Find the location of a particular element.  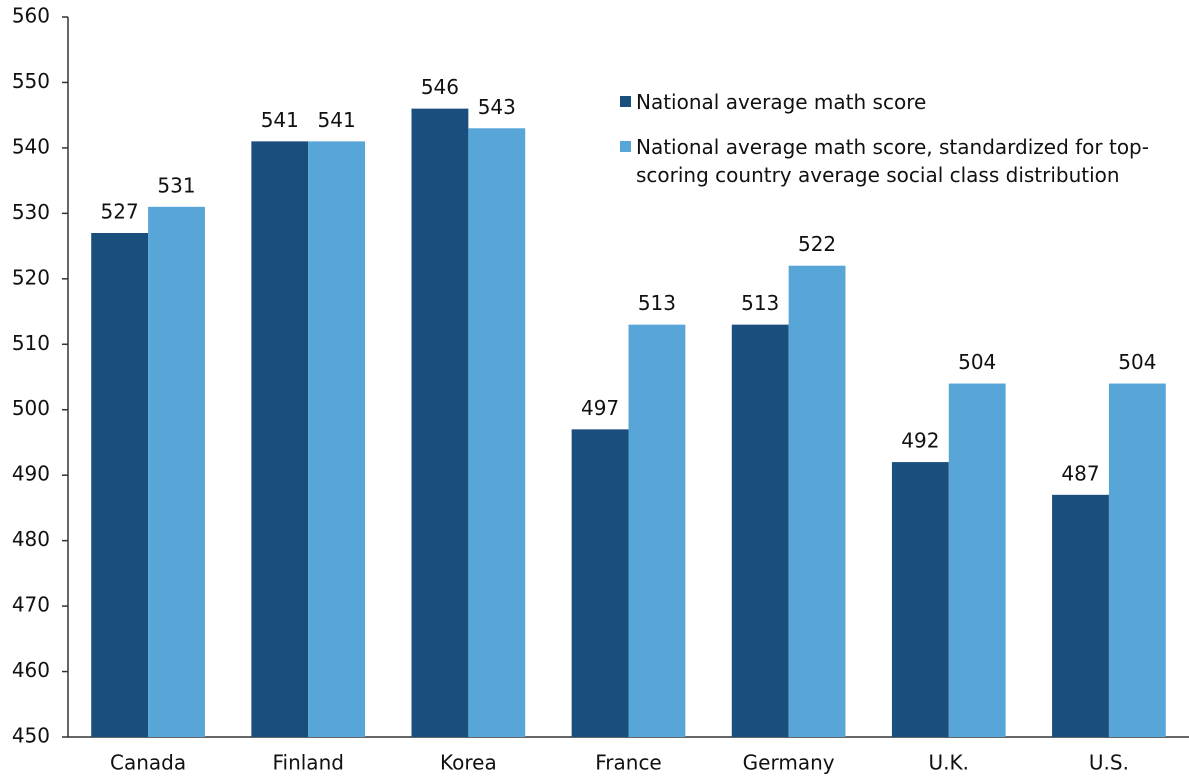

x-tick-label: Korea is located at coordinates (468, 763).